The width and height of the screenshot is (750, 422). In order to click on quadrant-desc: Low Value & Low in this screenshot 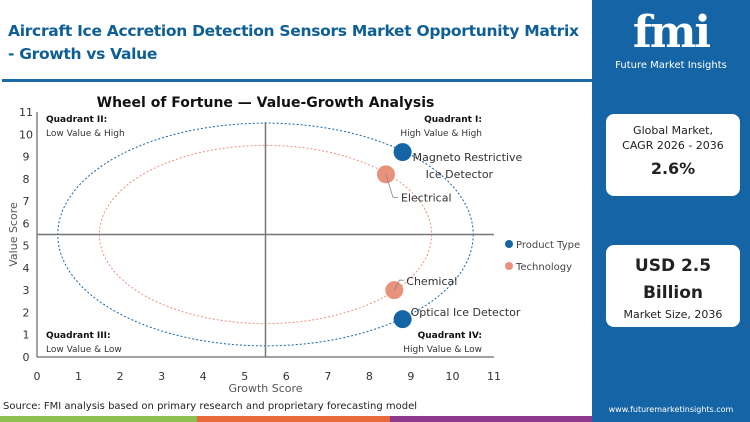, I will do `click(84, 350)`.